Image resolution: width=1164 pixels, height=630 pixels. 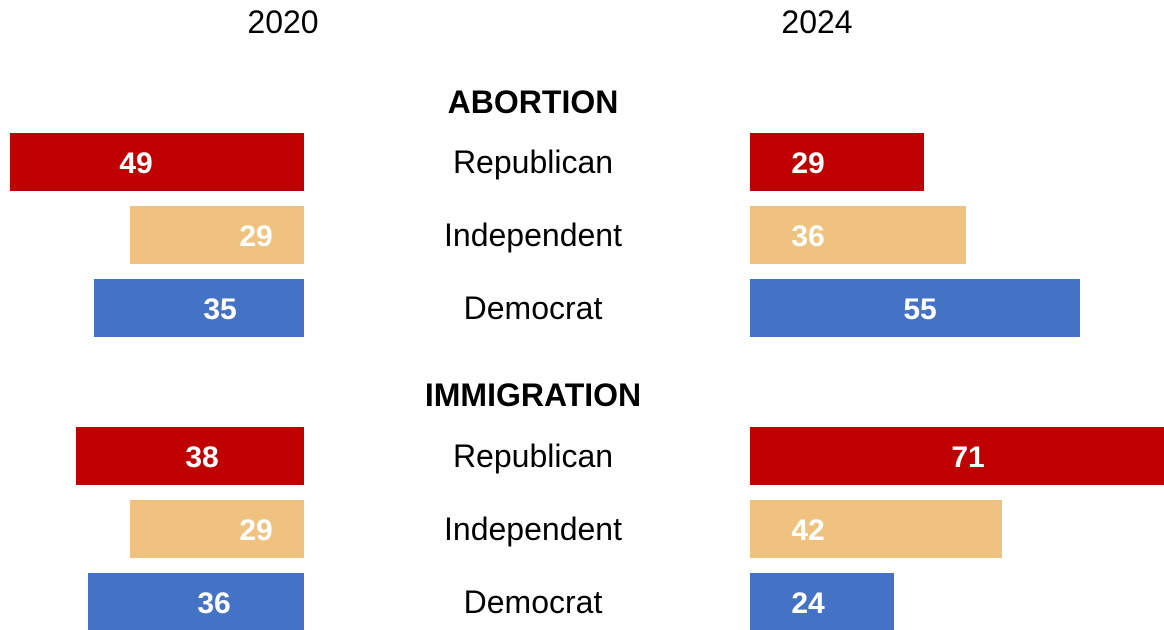 I want to click on party-label-immigration-republican: Republican, so click(x=533, y=456).